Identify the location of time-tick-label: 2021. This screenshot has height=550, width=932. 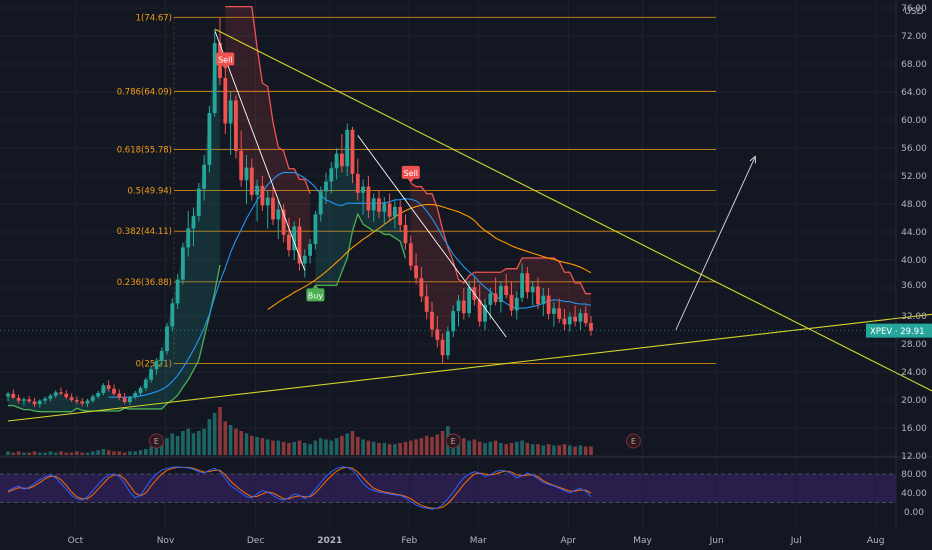
(329, 541).